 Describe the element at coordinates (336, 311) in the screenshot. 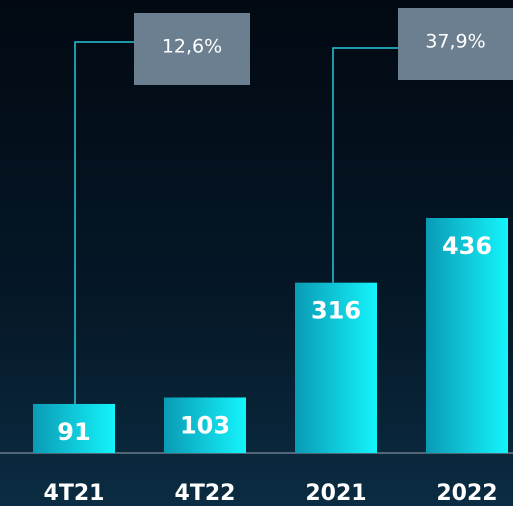

I see `value-label: 316` at that location.